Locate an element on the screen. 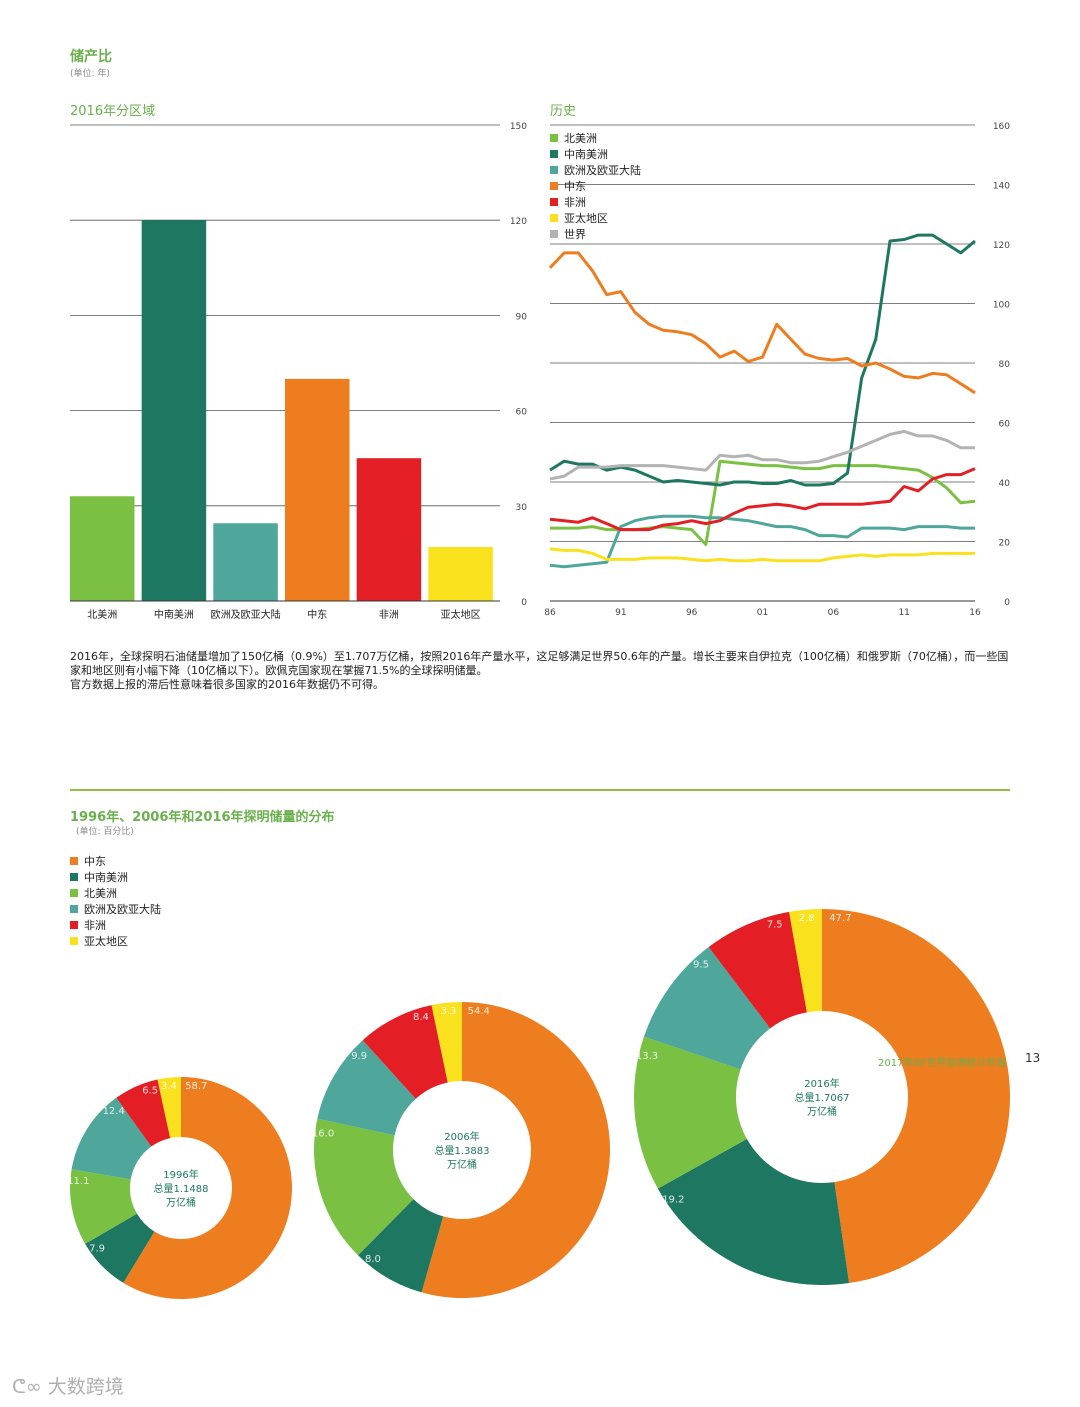 The height and width of the screenshot is (1407, 1080). donut-value-label: 9.5 is located at coordinates (701, 965).